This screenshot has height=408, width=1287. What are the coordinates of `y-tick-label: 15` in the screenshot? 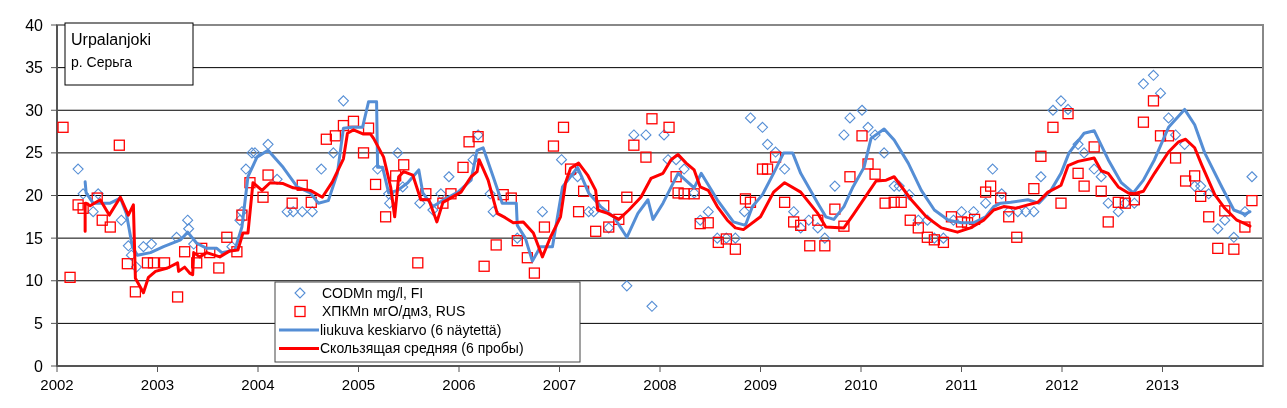 It's located at (34, 238).